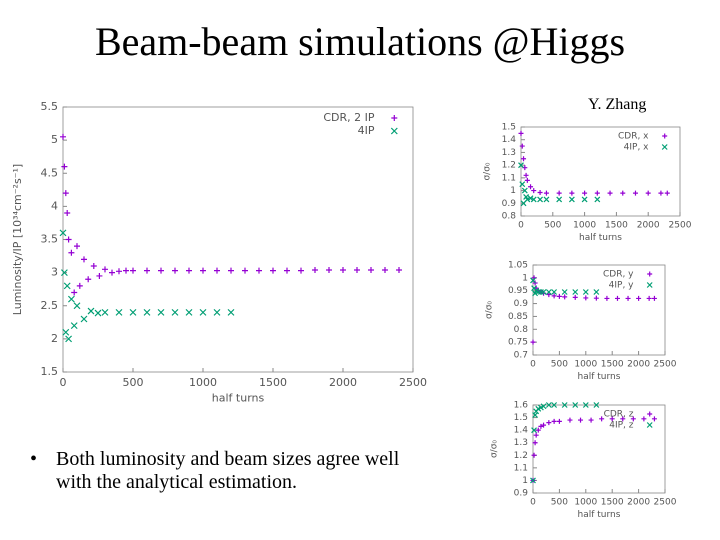  I want to click on legend-label: 4IP, so click(366, 130).